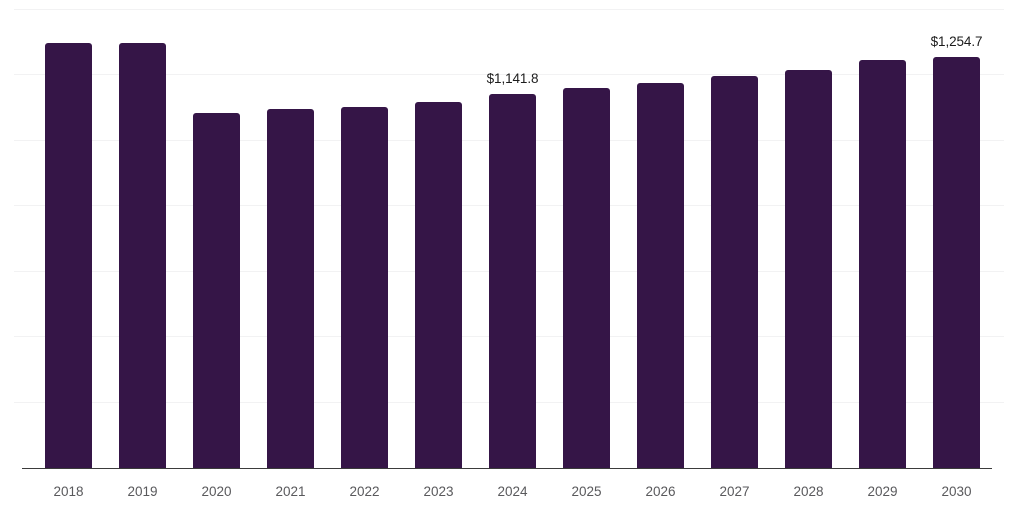  What do you see at coordinates (734, 271) in the screenshot?
I see `bar-2027` at bounding box center [734, 271].